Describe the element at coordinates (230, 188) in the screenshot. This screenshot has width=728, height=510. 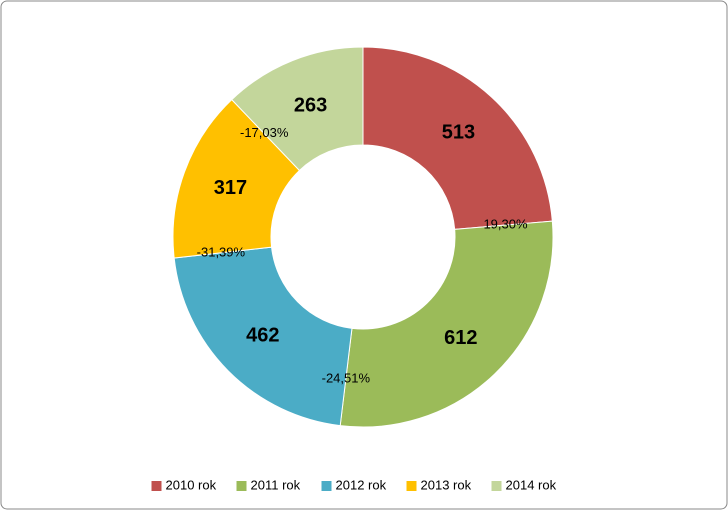
I see `value-label: 317` at that location.